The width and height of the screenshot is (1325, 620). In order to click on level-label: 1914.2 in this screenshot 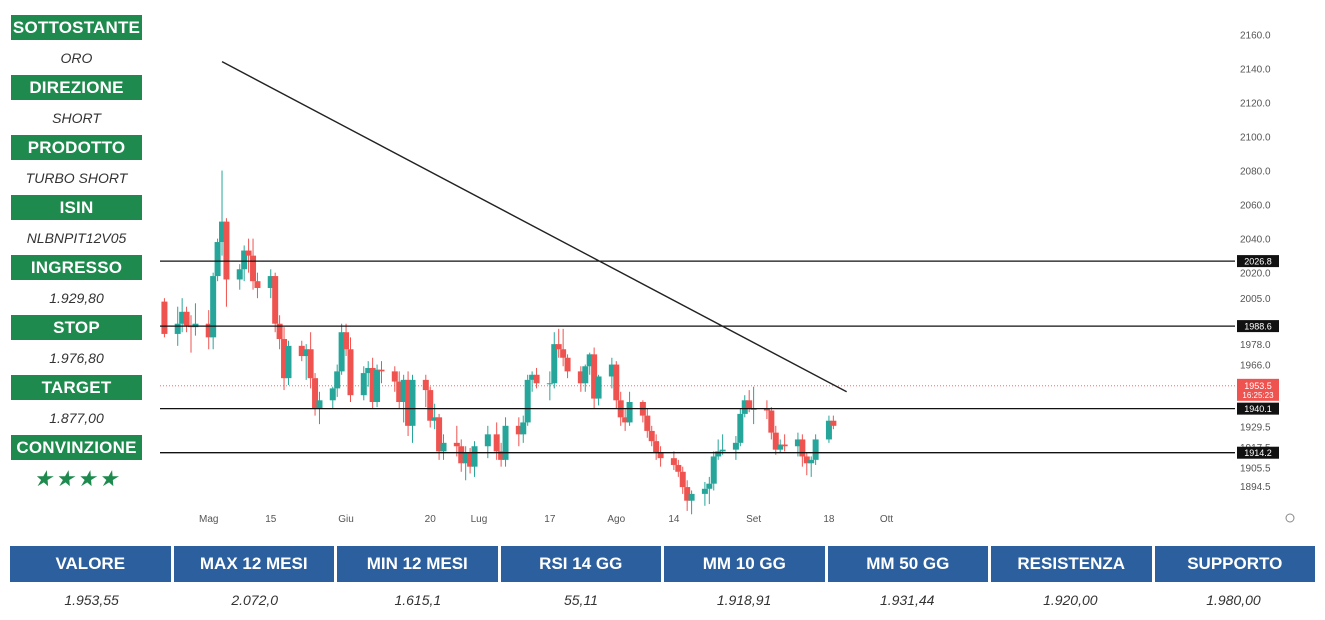, I will do `click(1258, 453)`.